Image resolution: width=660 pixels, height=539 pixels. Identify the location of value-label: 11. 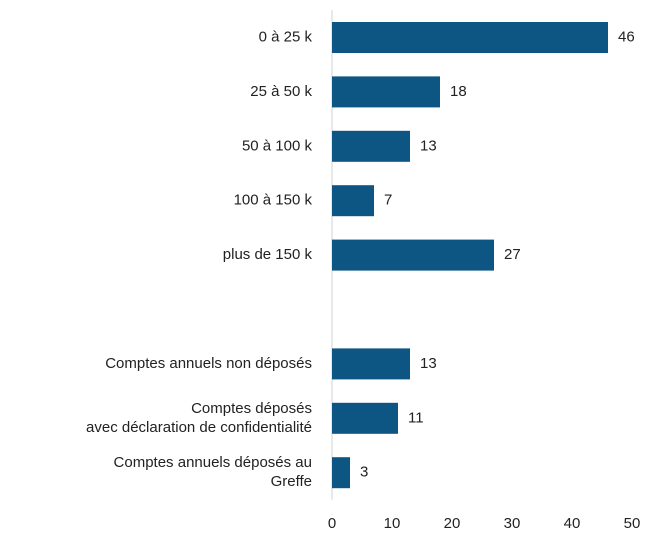
(416, 417).